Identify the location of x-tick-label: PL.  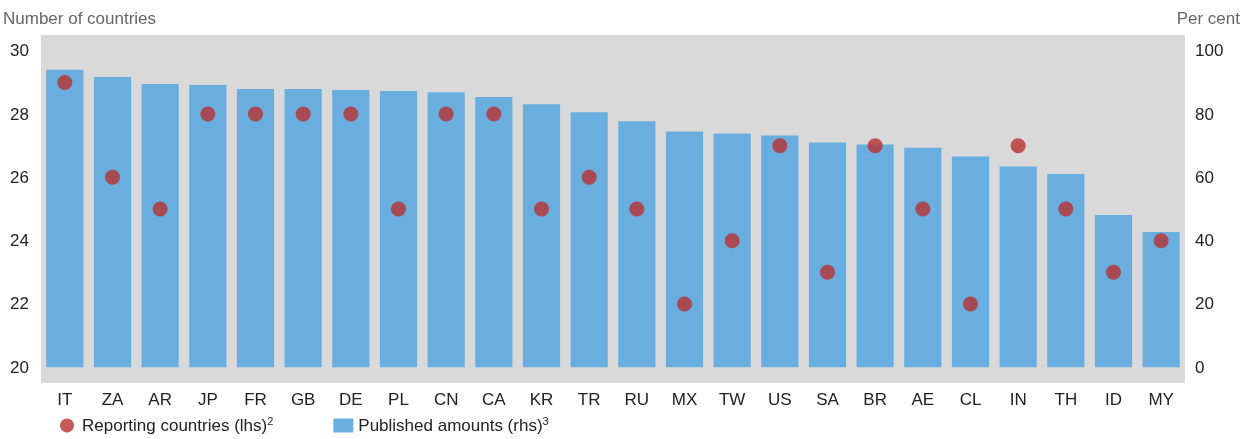
(398, 399).